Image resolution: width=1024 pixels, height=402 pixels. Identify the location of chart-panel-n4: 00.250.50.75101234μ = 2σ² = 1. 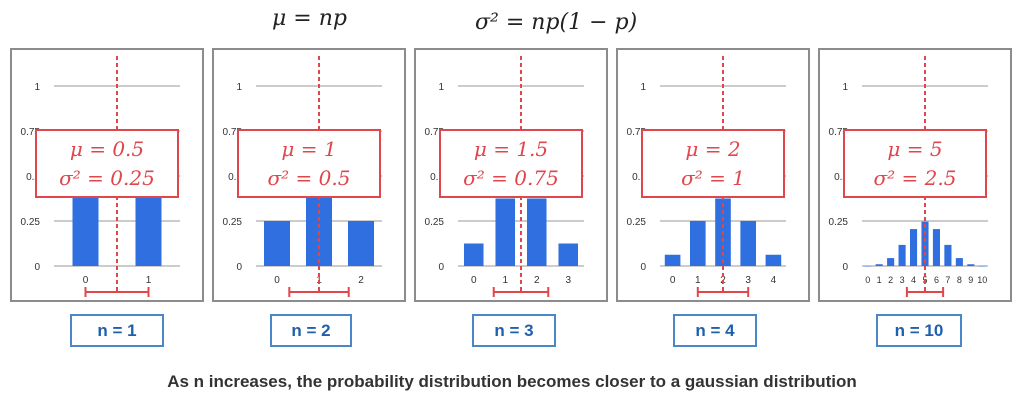
(713, 175).